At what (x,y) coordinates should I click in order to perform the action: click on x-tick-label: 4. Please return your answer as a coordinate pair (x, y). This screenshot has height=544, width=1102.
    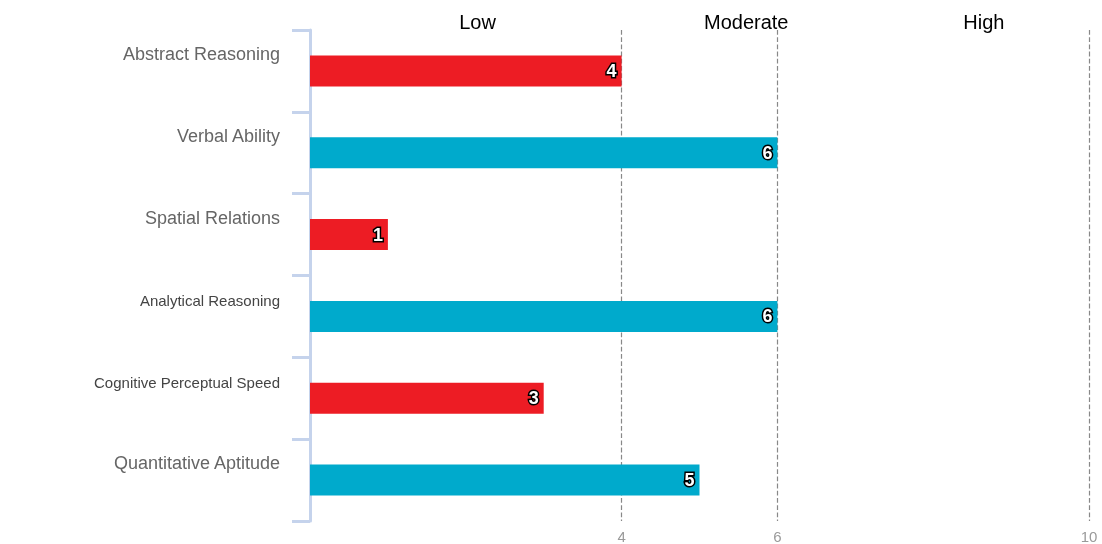
    Looking at the image, I should click on (621, 536).